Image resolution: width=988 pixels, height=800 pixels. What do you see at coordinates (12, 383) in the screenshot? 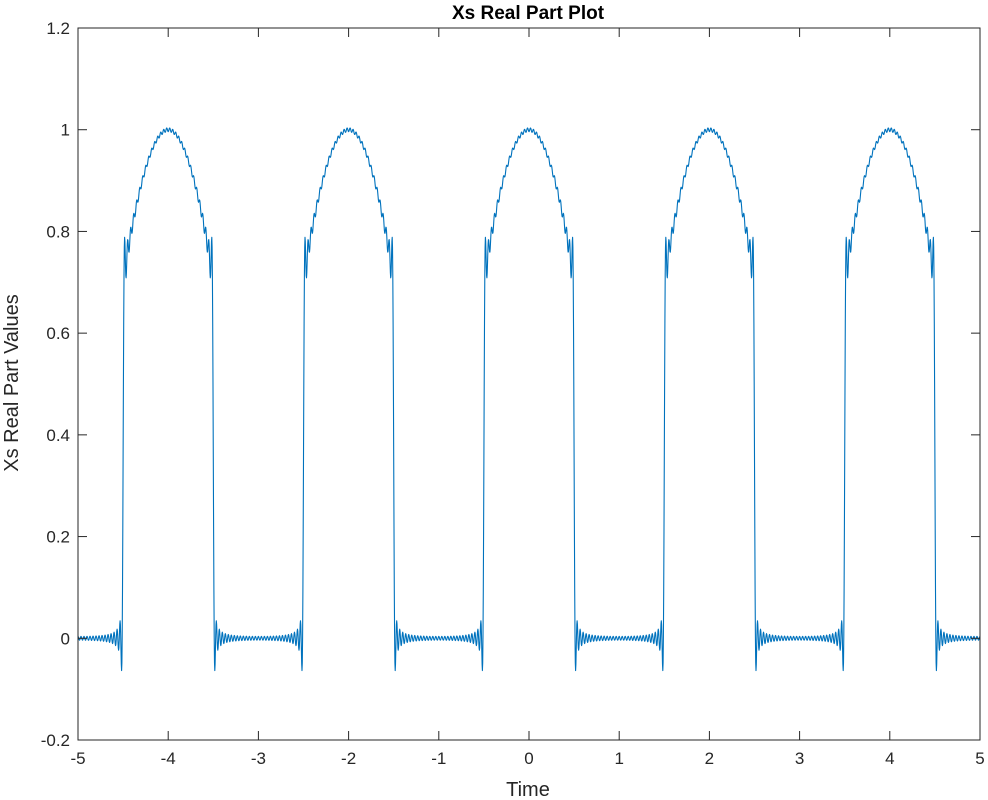
I see `y-axis-label: Xs Real Part Values` at bounding box center [12, 383].